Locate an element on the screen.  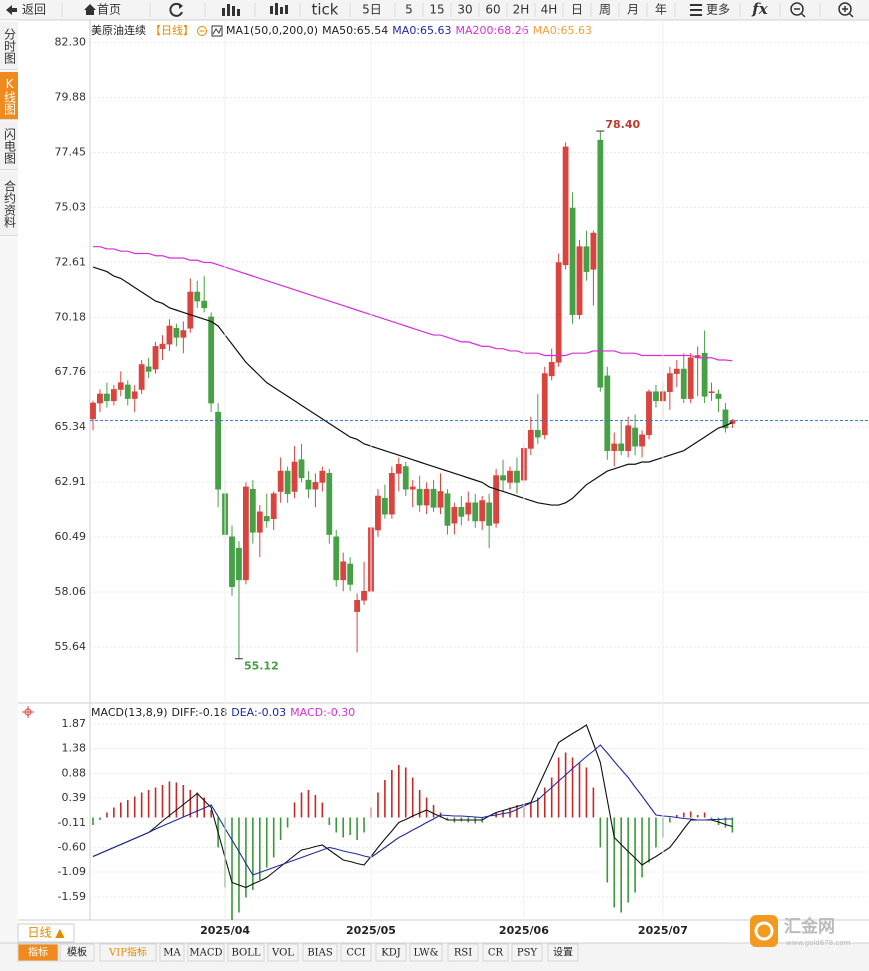
legend-item: DIFF:-0.18 is located at coordinates (200, 712).